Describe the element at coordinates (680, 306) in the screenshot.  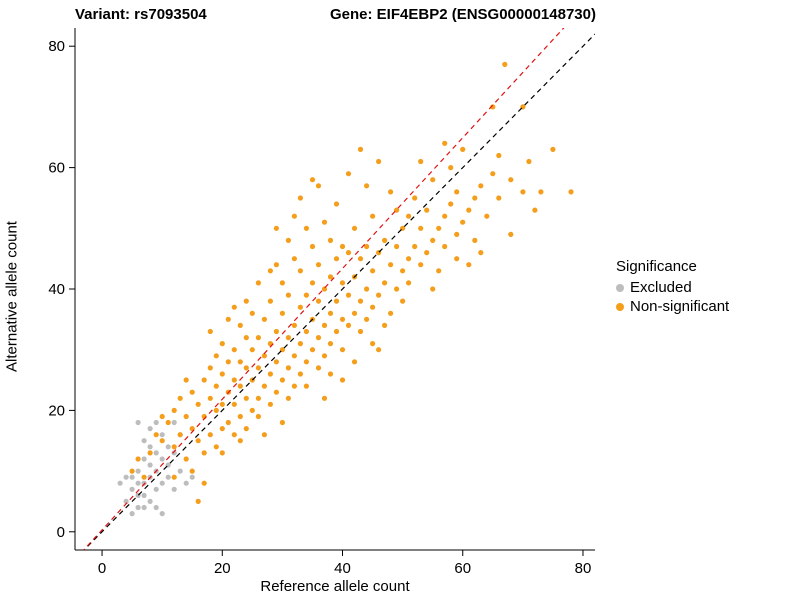
I see `legend-label-non-significant: Non-significant` at that location.